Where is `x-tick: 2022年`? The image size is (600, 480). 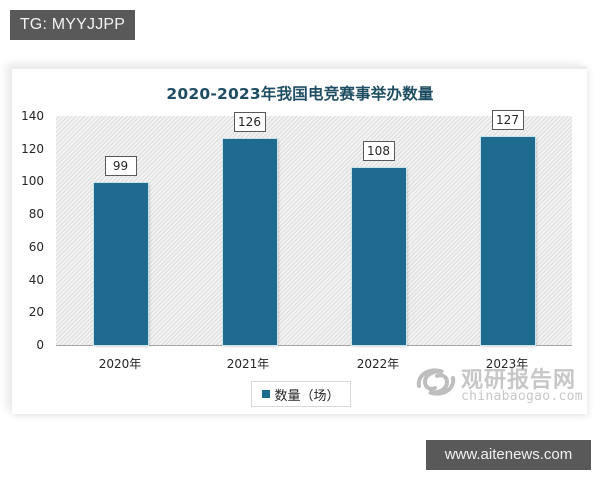
x-tick: 2022年 is located at coordinates (378, 364).